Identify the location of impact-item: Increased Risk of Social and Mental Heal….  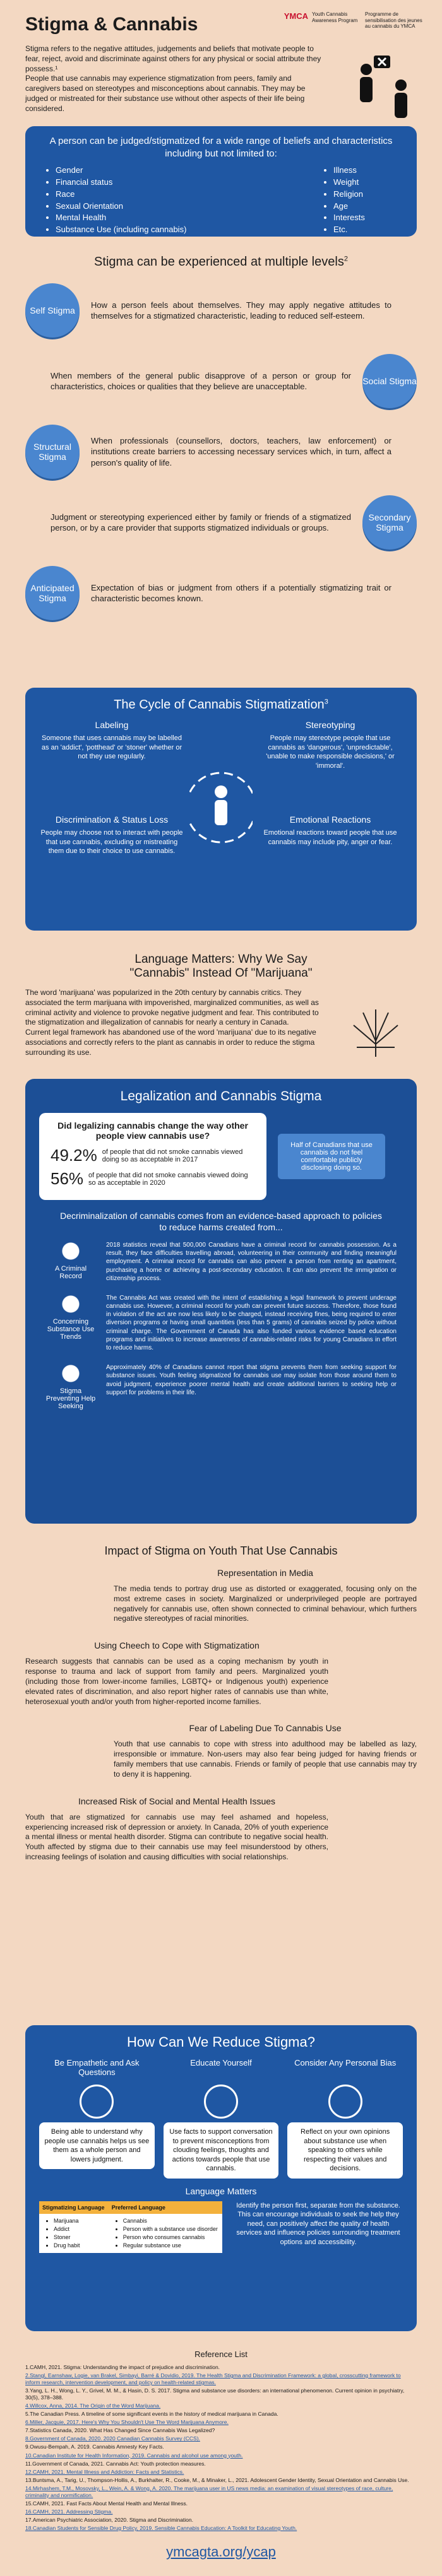
(221, 1829).